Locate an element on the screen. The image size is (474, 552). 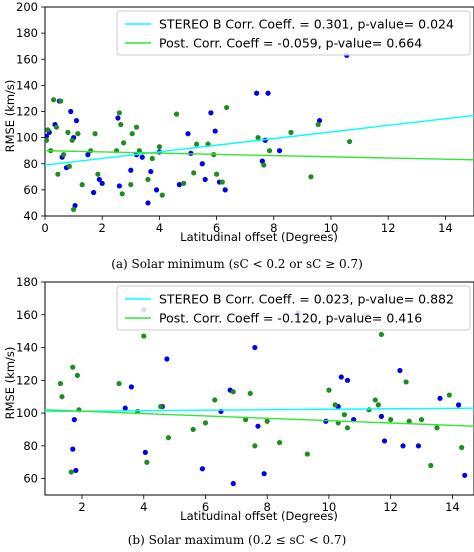
chart-a-x-tick-label: 12 is located at coordinates (388, 228).